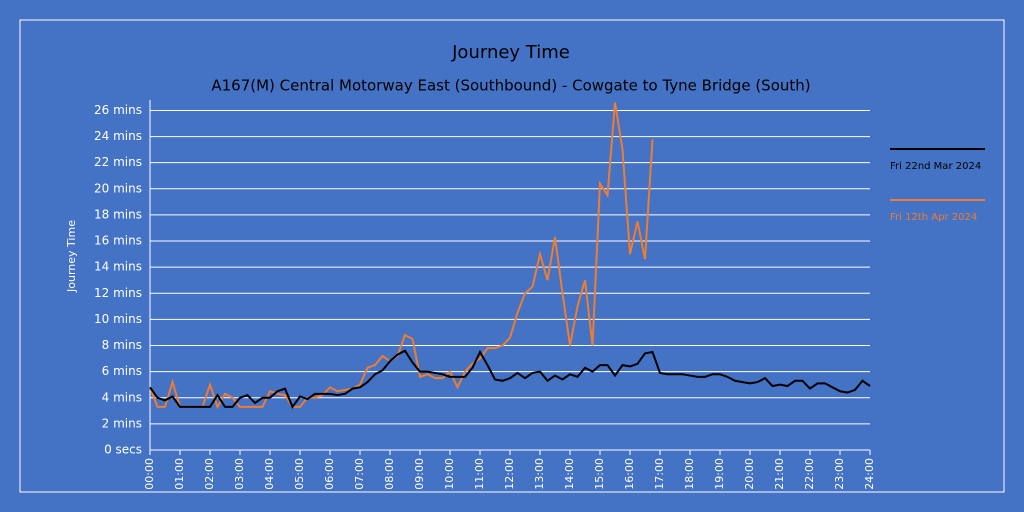 The image size is (1024, 512). What do you see at coordinates (419, 474) in the screenshot?
I see `x-tick-label: 09:00` at bounding box center [419, 474].